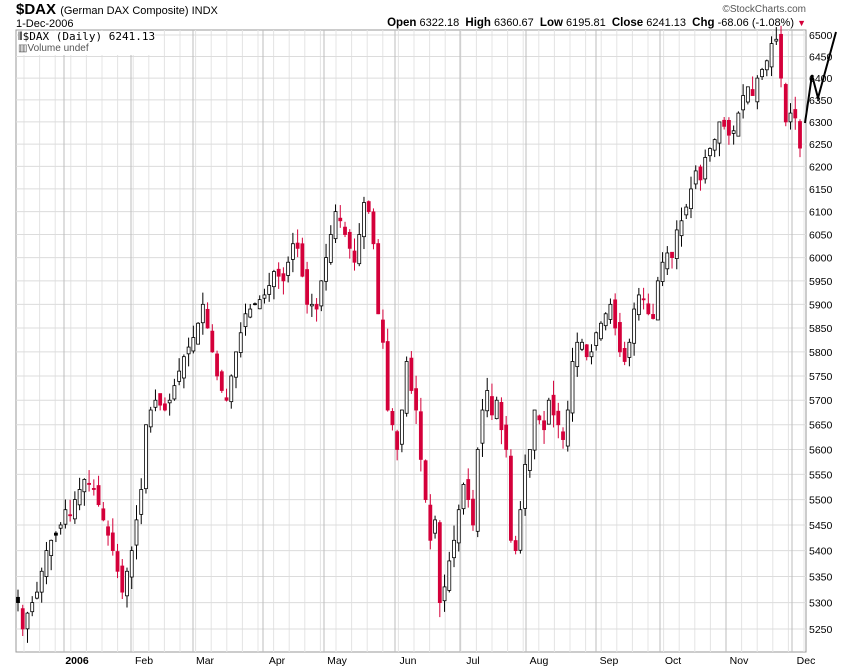  I want to click on legend-volume: Volume undef, so click(58, 48).